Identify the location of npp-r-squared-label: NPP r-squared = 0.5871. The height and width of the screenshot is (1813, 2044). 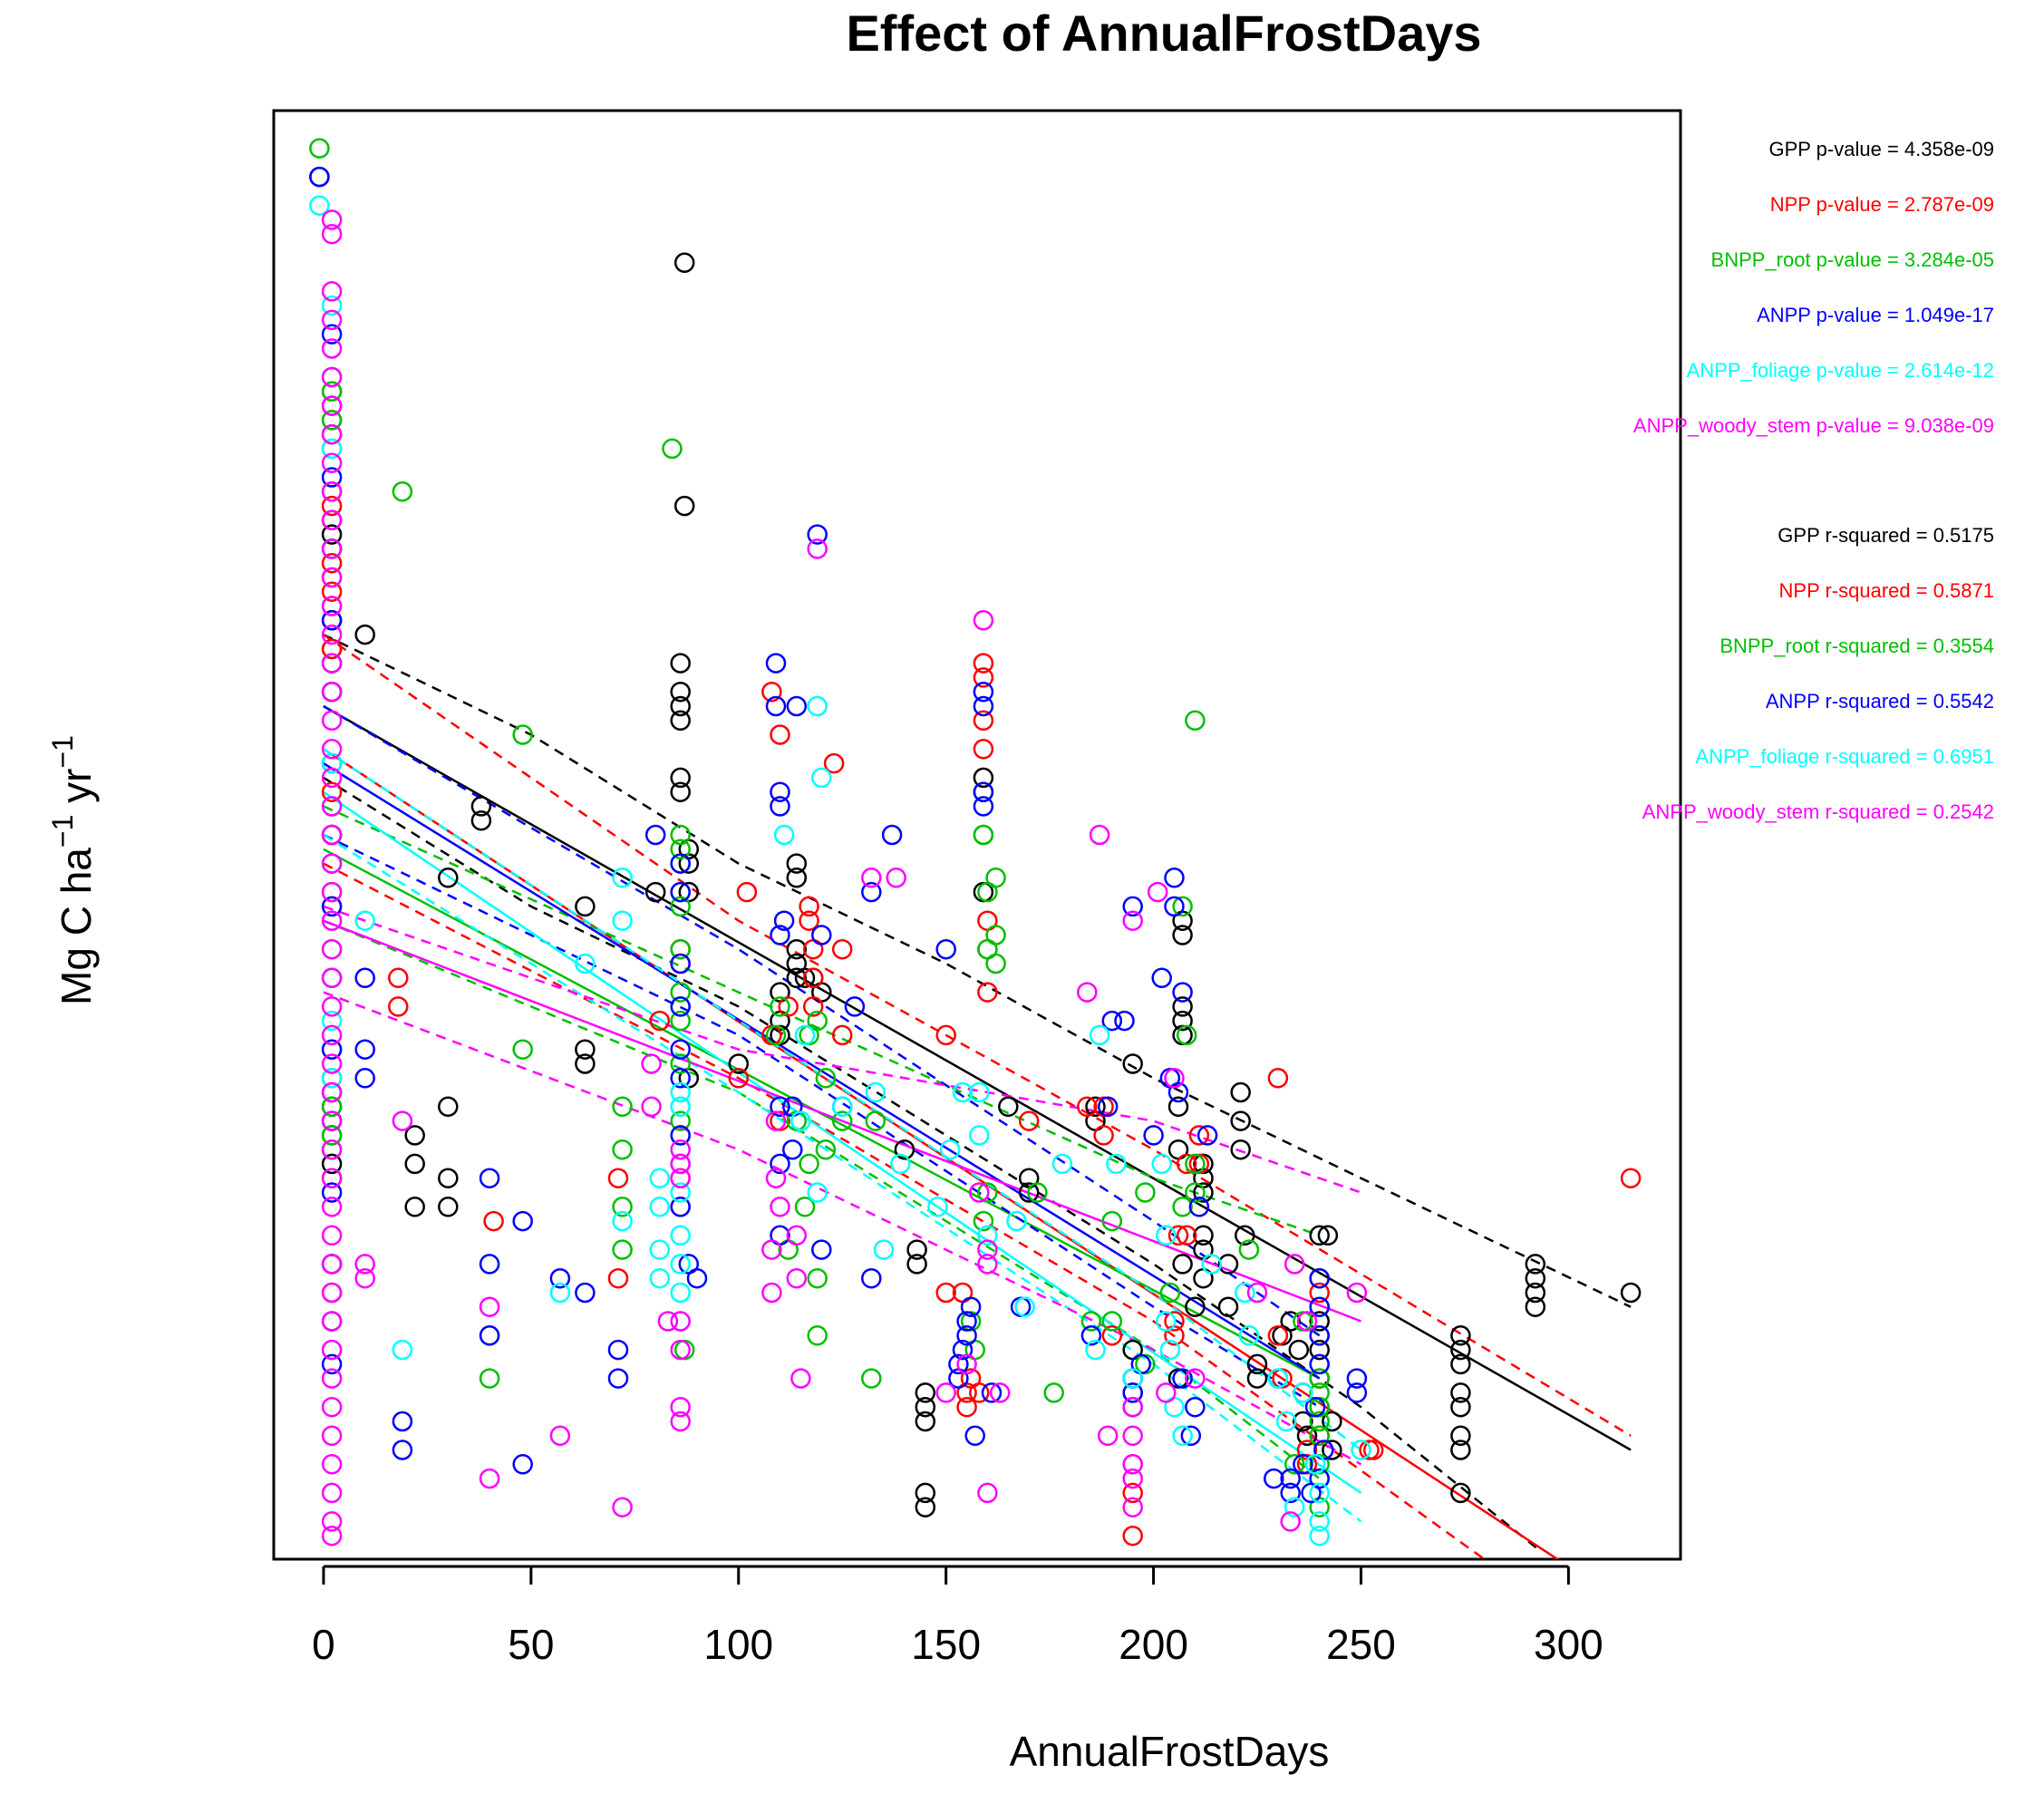
(1886, 590).